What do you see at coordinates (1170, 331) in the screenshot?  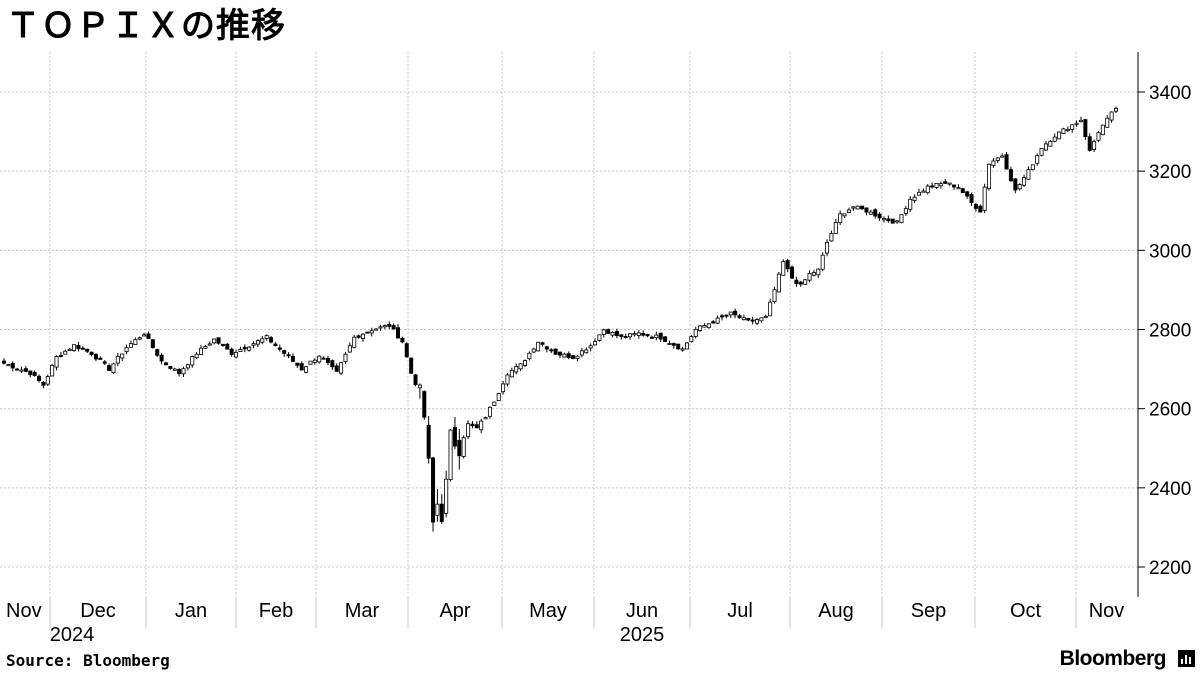 I see `y-tick-label: 2800` at bounding box center [1170, 331].